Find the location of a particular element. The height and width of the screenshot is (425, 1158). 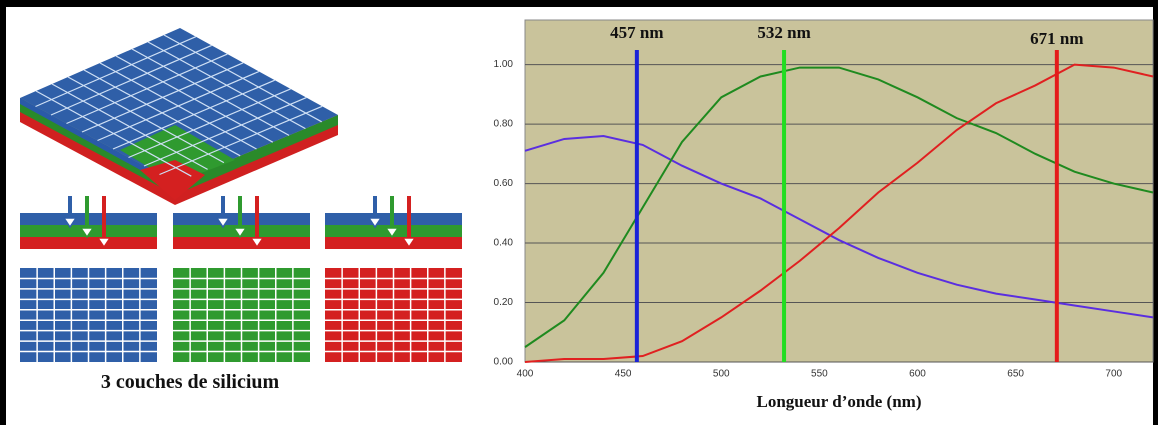

x-tick-label: 500 is located at coordinates (721, 374).